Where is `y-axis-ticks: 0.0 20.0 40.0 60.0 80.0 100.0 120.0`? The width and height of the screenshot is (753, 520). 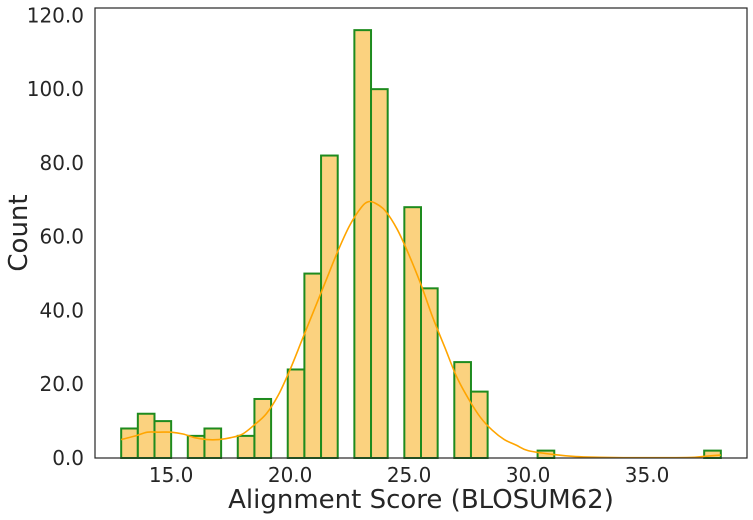 y-axis-ticks: 0.0 20.0 40.0 60.0 80.0 100.0 120.0 is located at coordinates (55, 236).